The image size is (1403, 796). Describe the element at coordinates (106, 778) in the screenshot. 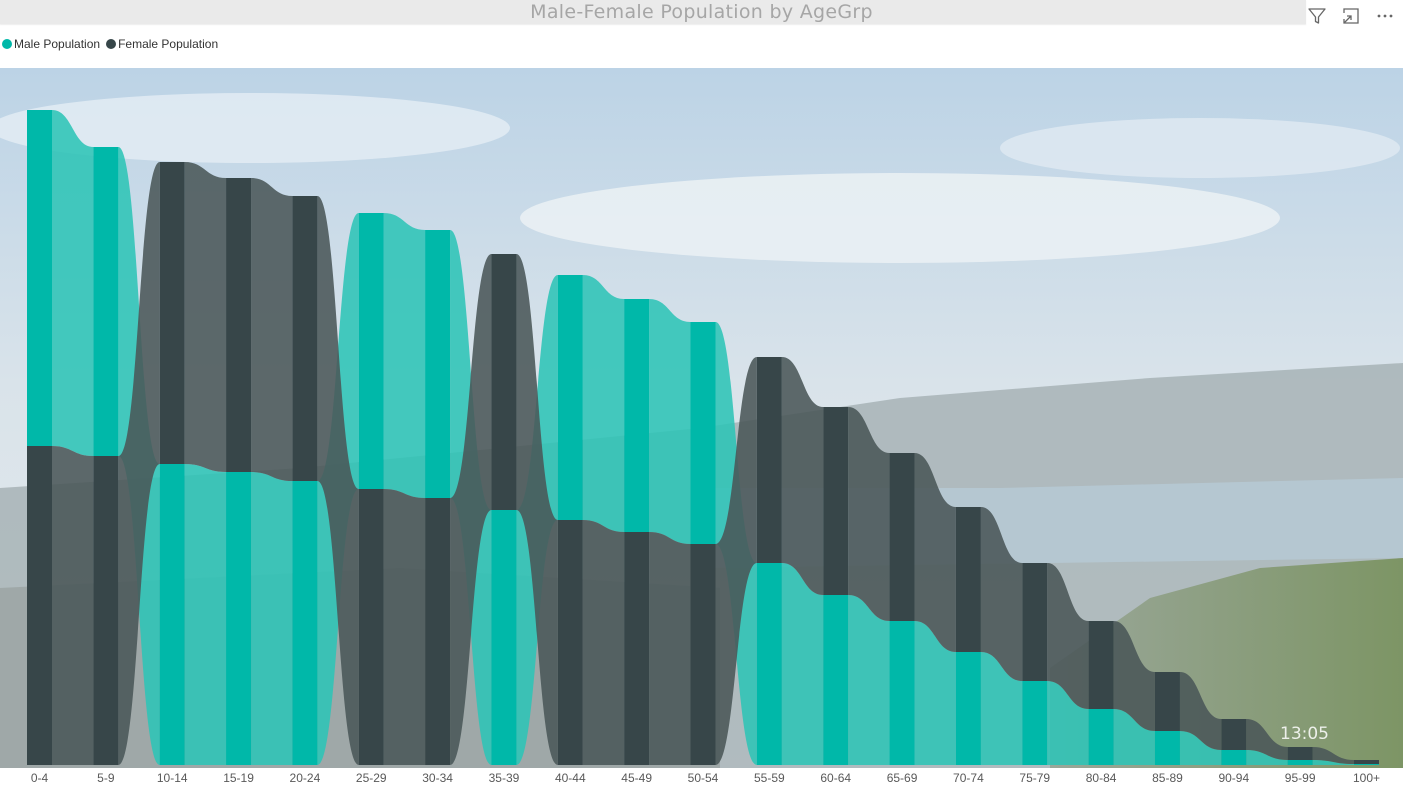

I see `x-axis-label-5-9: 5-9` at that location.